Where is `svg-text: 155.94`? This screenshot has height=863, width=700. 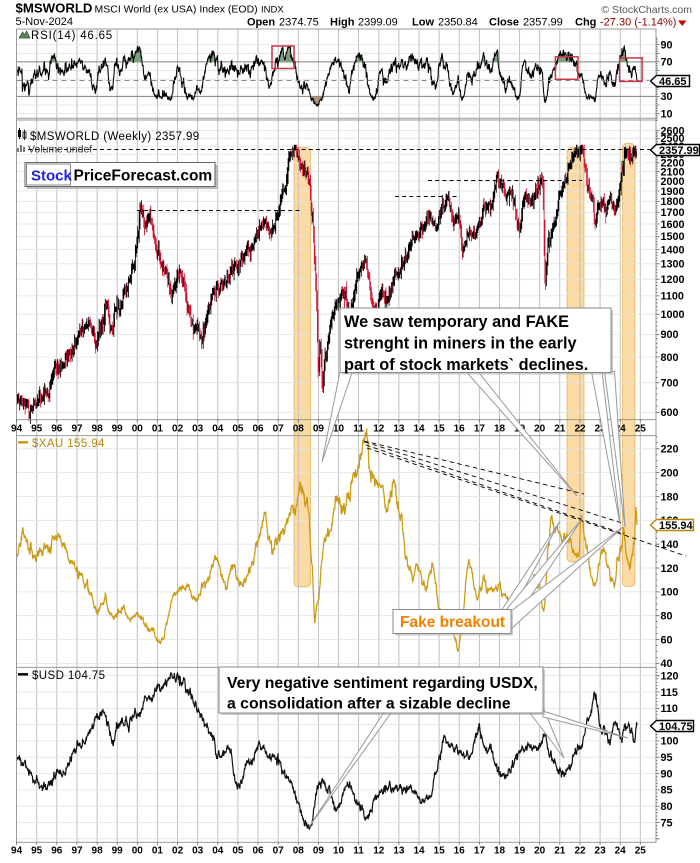
svg-text: 155.94 is located at coordinates (676, 526).